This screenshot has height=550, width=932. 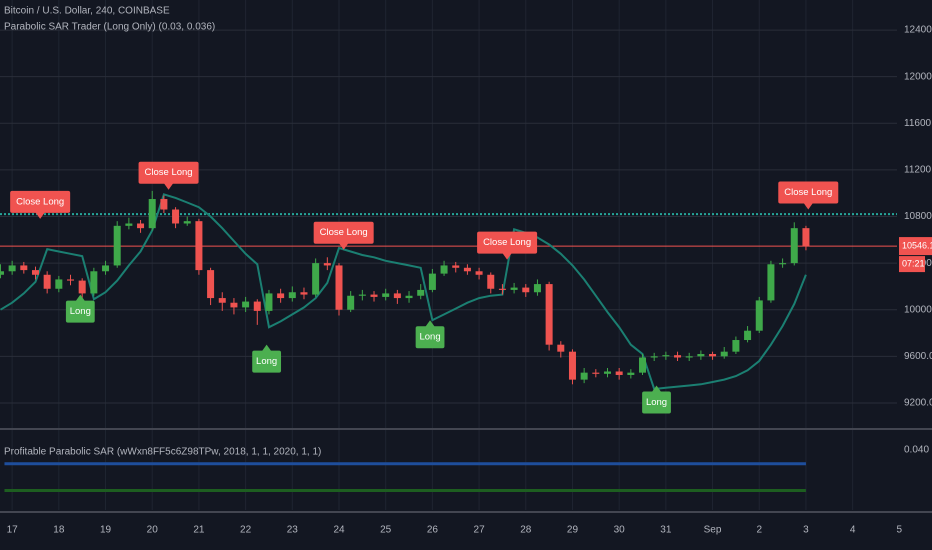 I want to click on countdown-label: 07:21, so click(x=913, y=263).